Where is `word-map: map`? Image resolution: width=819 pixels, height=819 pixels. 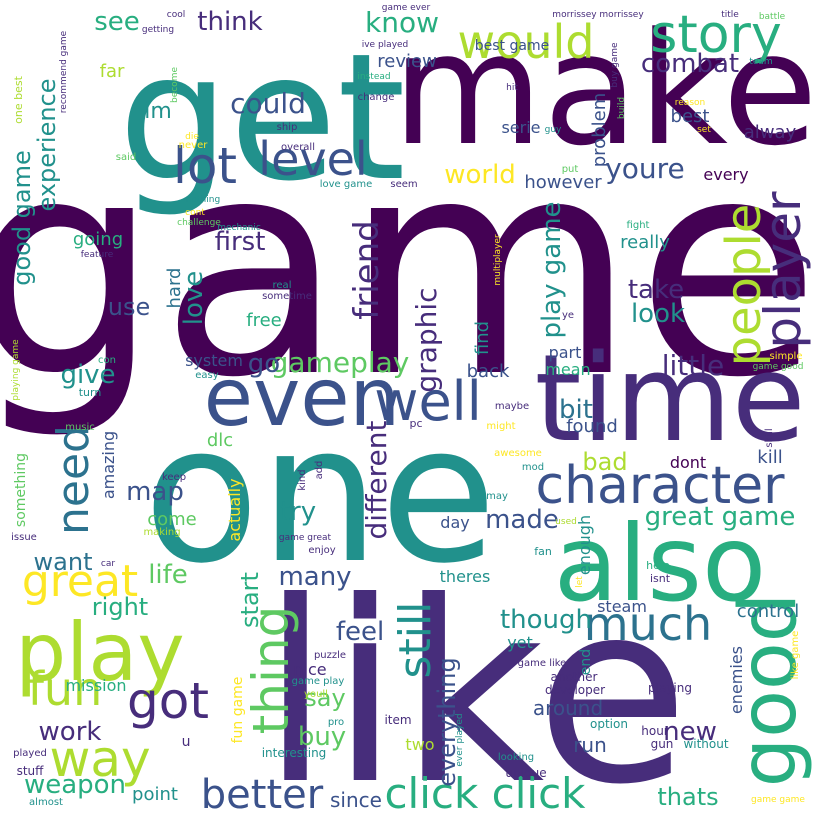 word-map: map is located at coordinates (155, 492).